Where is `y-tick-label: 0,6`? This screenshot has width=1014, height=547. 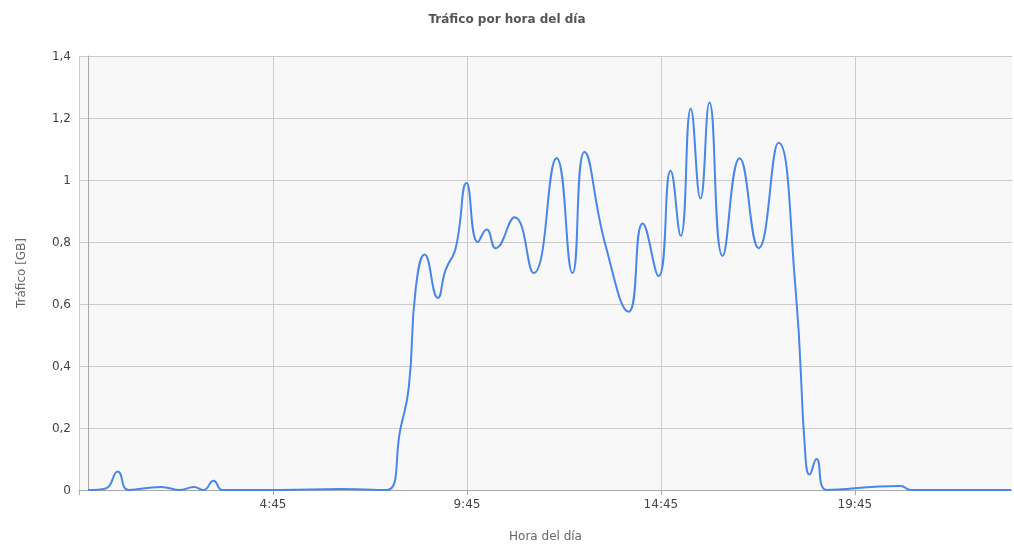 y-tick-label: 0,6 is located at coordinates (61, 304).